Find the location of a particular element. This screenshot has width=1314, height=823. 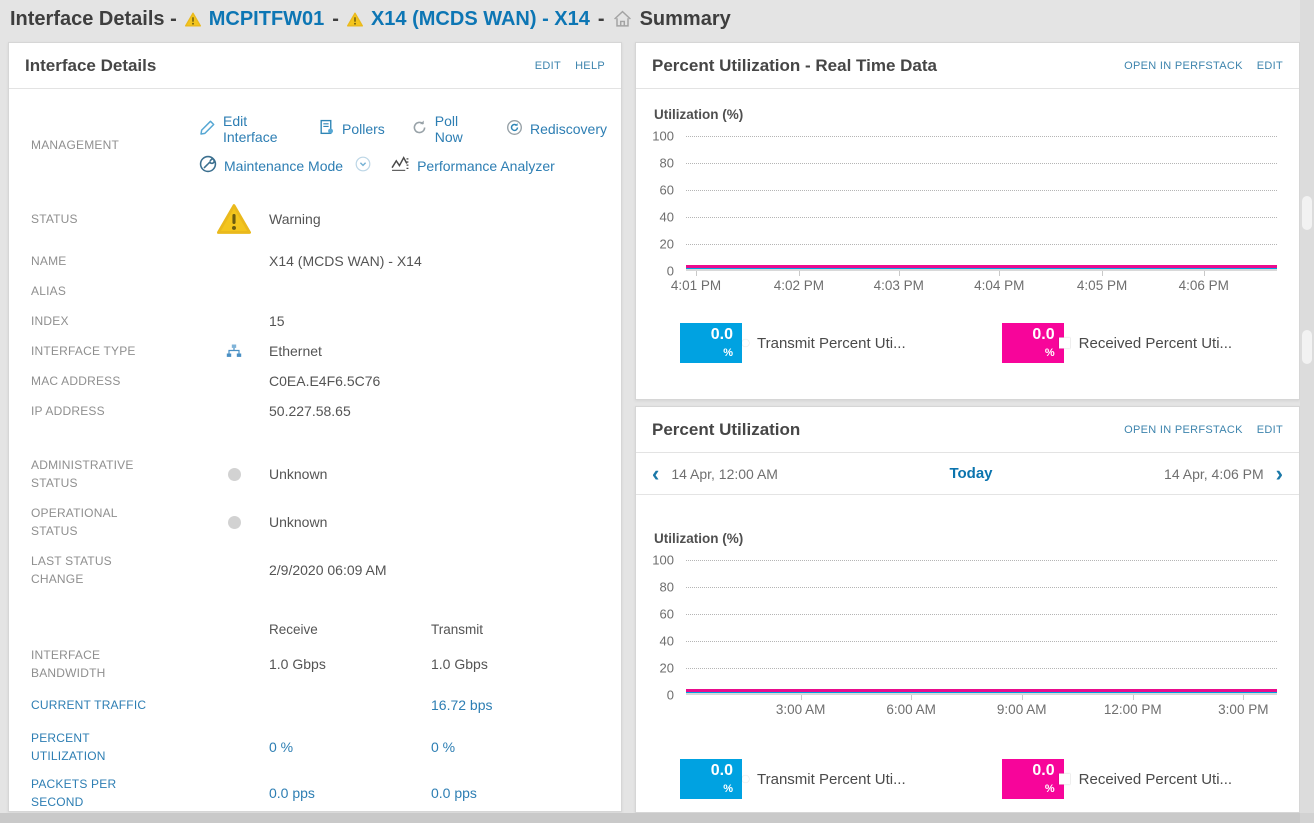

horizontal-scrollbar is located at coordinates (650, 818).